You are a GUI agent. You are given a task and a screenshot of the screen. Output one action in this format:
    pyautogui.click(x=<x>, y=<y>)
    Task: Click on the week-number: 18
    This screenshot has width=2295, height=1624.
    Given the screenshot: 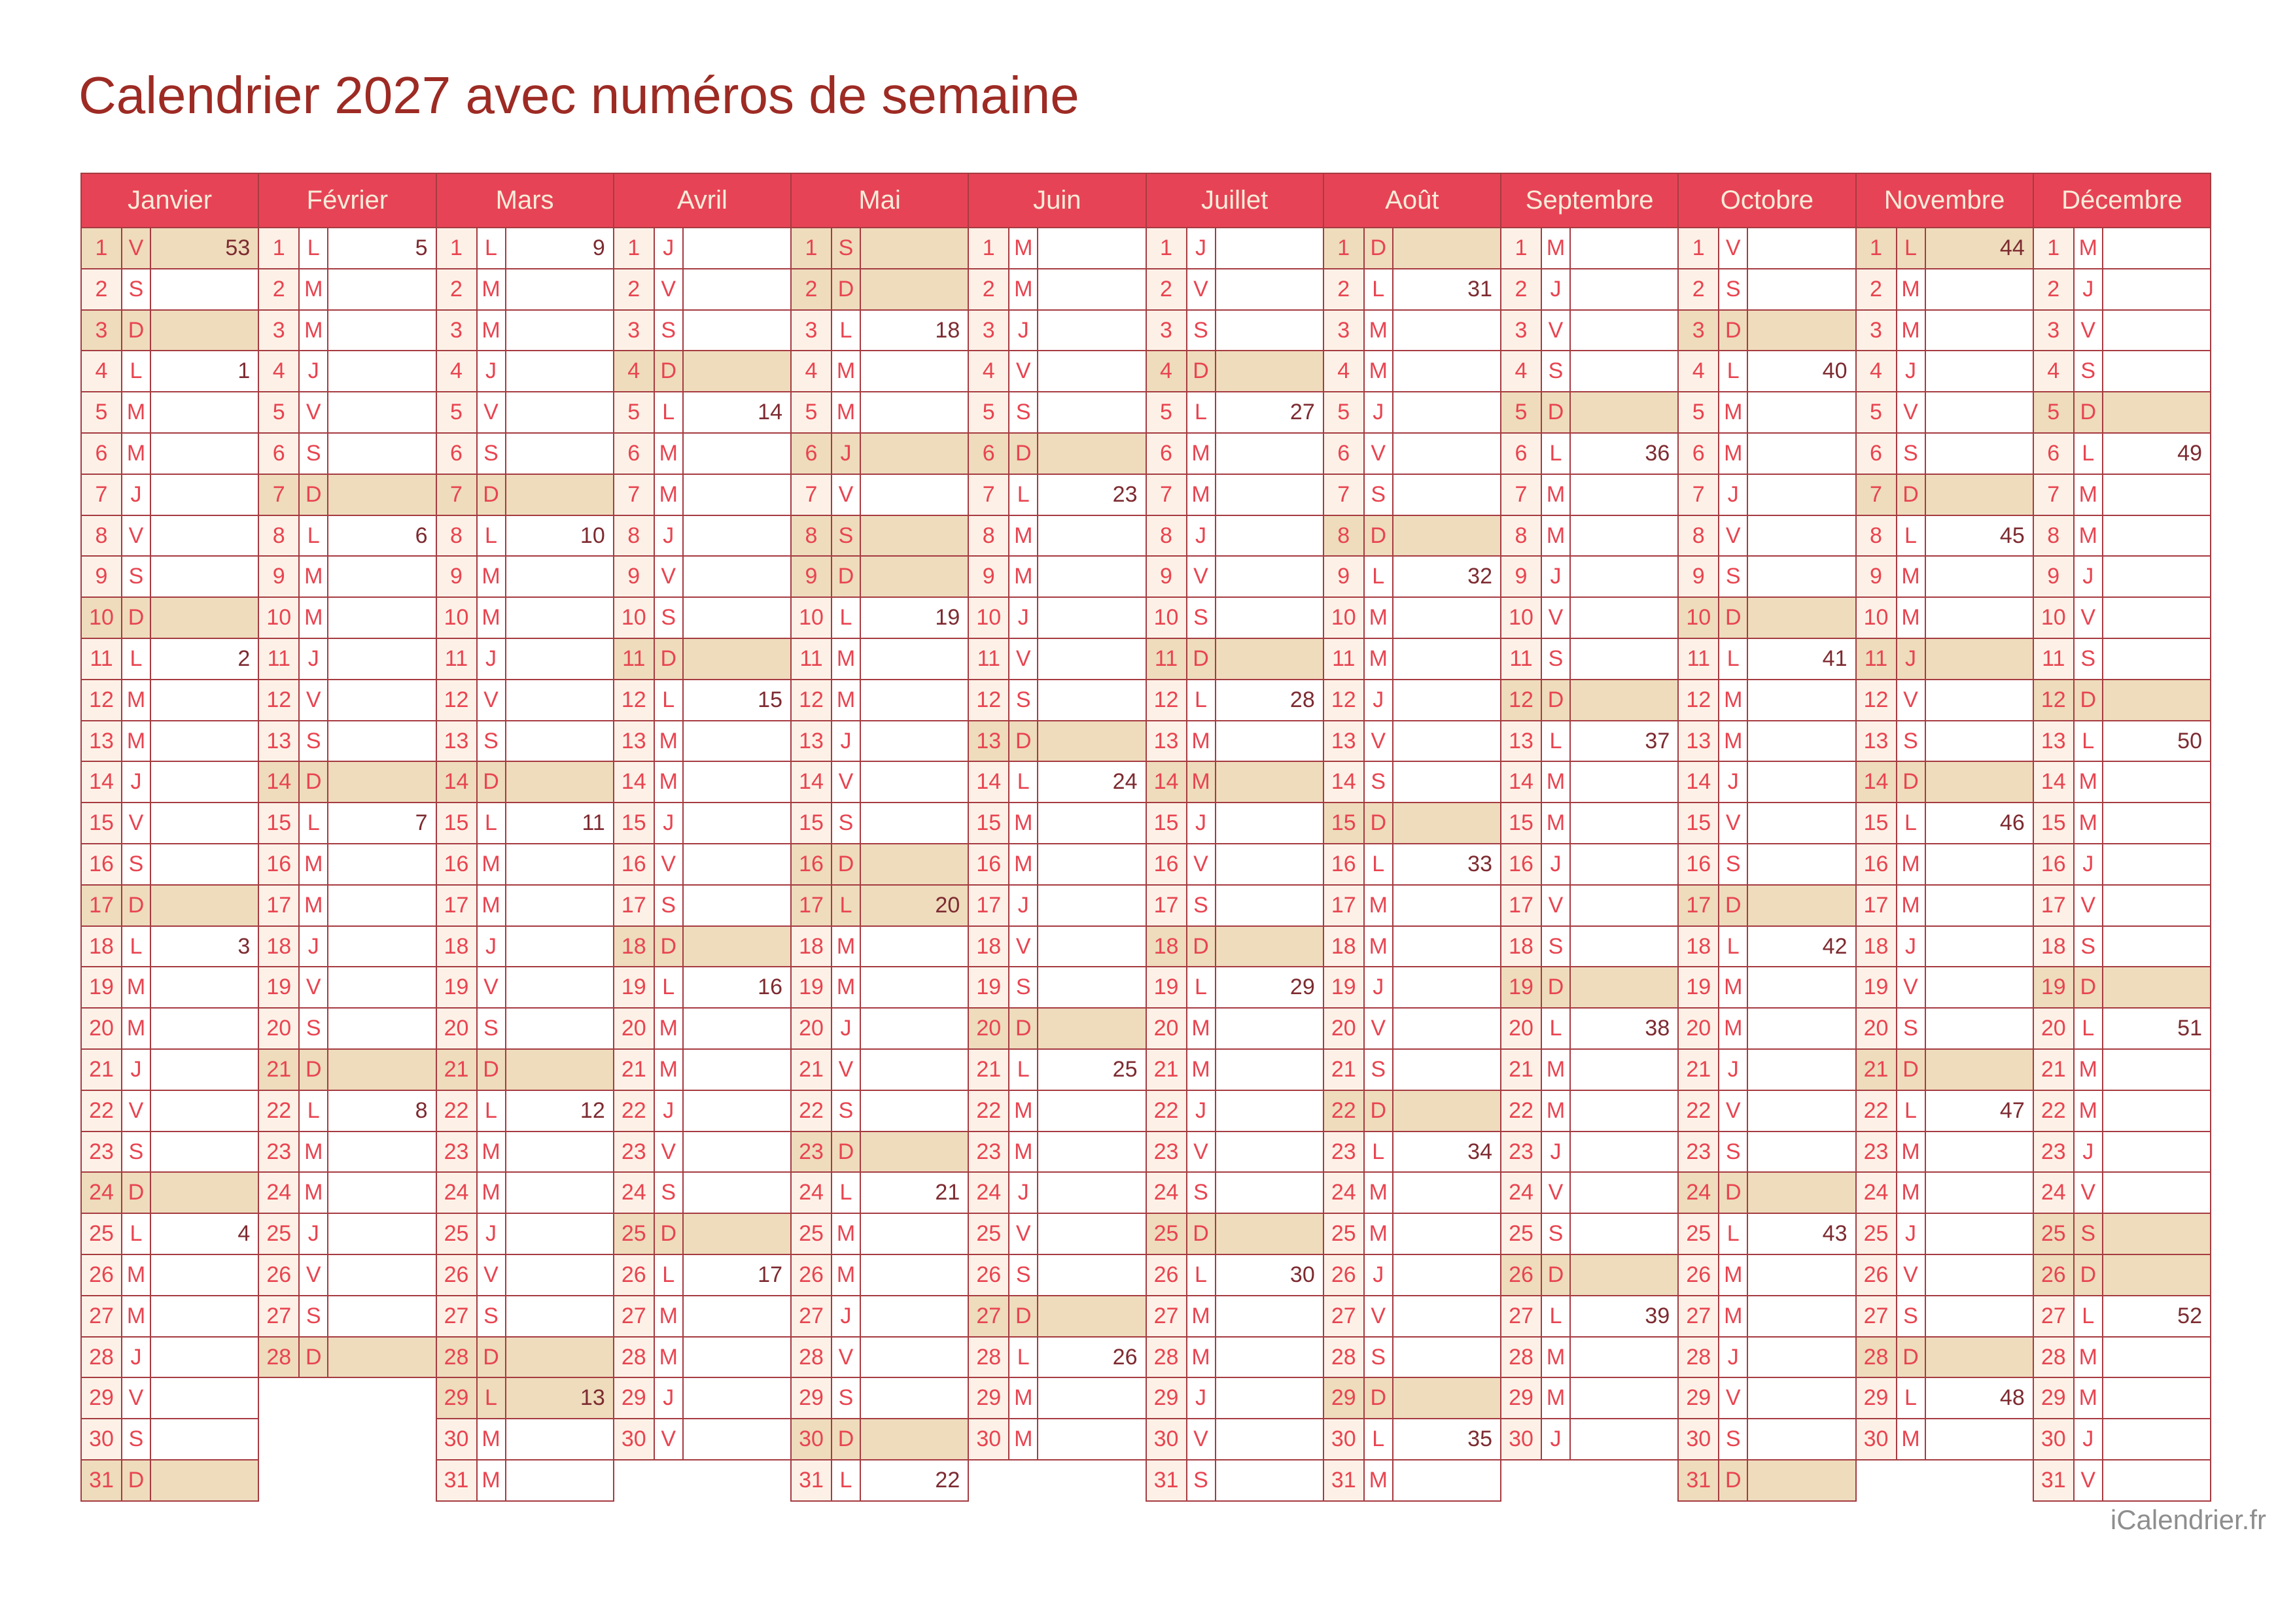 What is the action you would take?
    pyautogui.click(x=914, y=330)
    